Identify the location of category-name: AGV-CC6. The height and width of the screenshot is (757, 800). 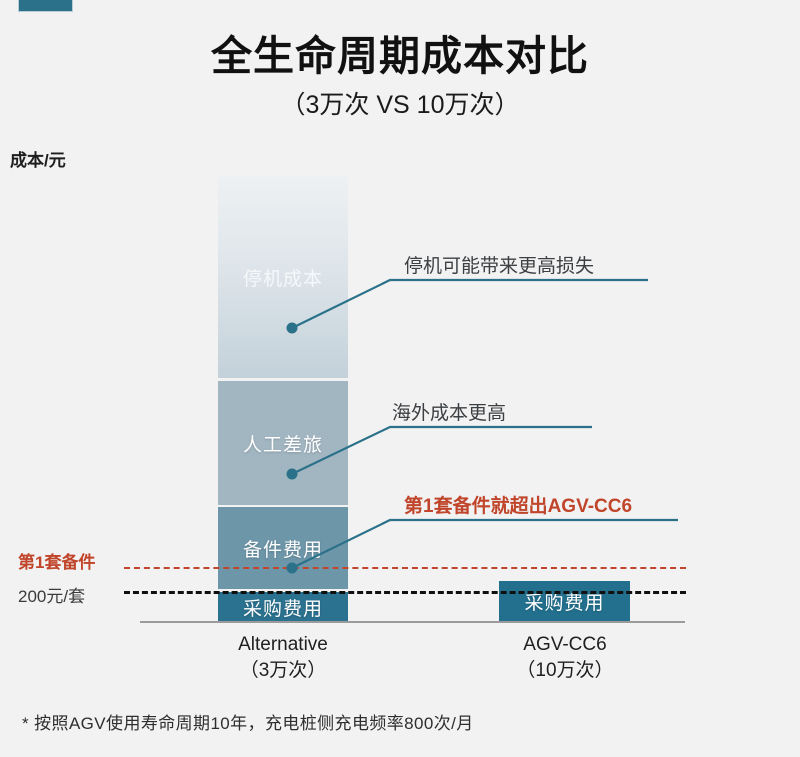
(565, 644).